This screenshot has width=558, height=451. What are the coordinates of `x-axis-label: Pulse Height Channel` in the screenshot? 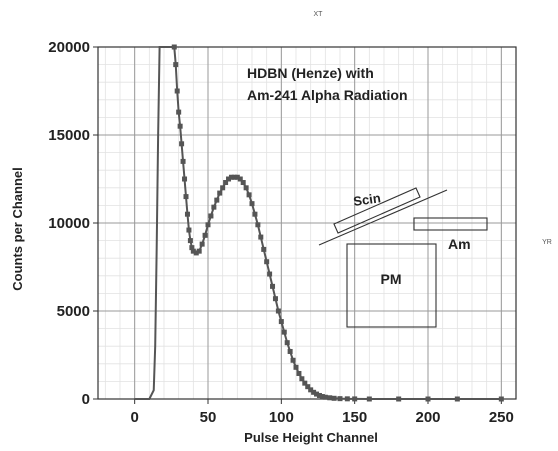 It's located at (311, 437).